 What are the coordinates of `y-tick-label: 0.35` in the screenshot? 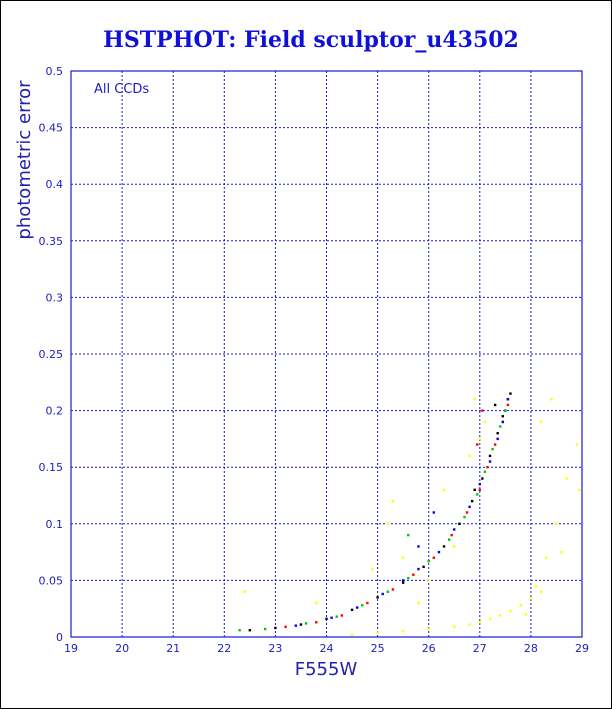 It's located at (51, 241).